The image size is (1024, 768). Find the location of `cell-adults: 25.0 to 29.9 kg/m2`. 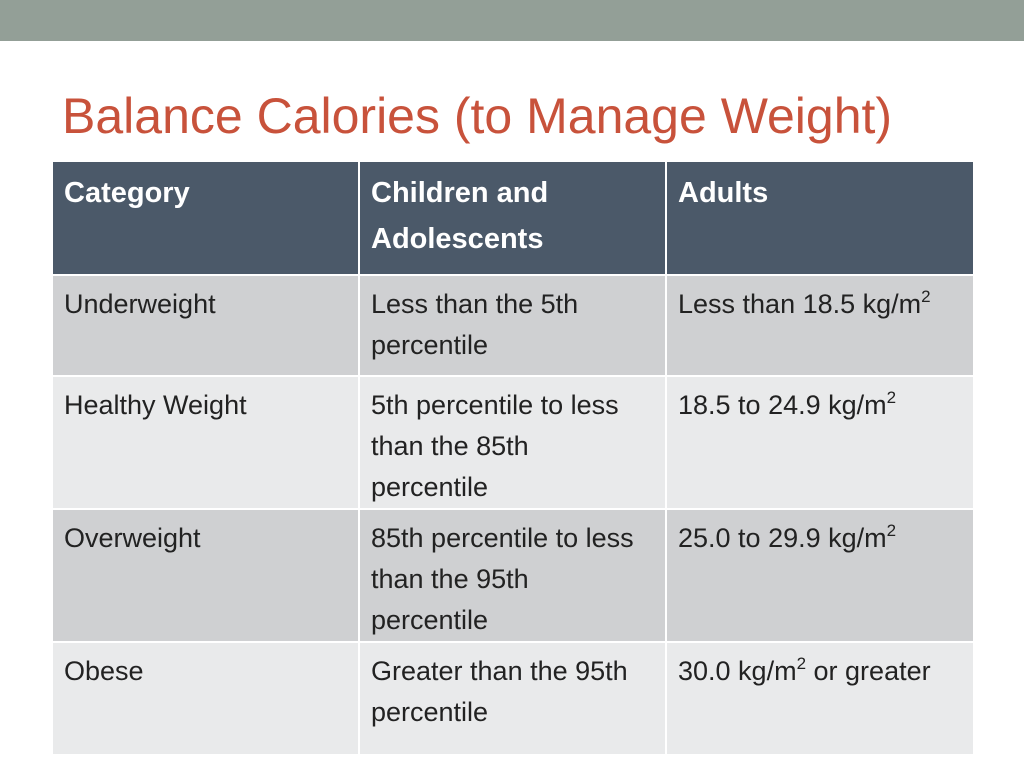

cell-adults: 25.0 to 29.9 kg/m2 is located at coordinates (820, 575).